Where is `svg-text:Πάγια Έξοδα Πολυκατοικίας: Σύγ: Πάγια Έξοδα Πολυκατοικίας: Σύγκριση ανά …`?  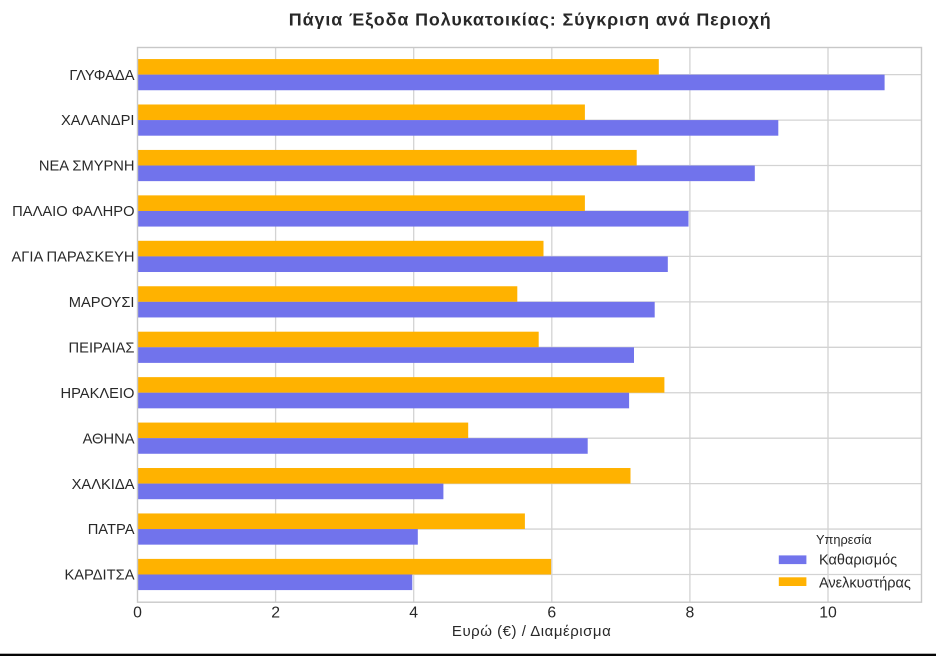
svg-text:Πάγια Έξοδα Πολυκατοικίας: Σύγ: Πάγια Έξοδα Πολυκατοικίας: Σύγκριση ανά … is located at coordinates (530, 19).